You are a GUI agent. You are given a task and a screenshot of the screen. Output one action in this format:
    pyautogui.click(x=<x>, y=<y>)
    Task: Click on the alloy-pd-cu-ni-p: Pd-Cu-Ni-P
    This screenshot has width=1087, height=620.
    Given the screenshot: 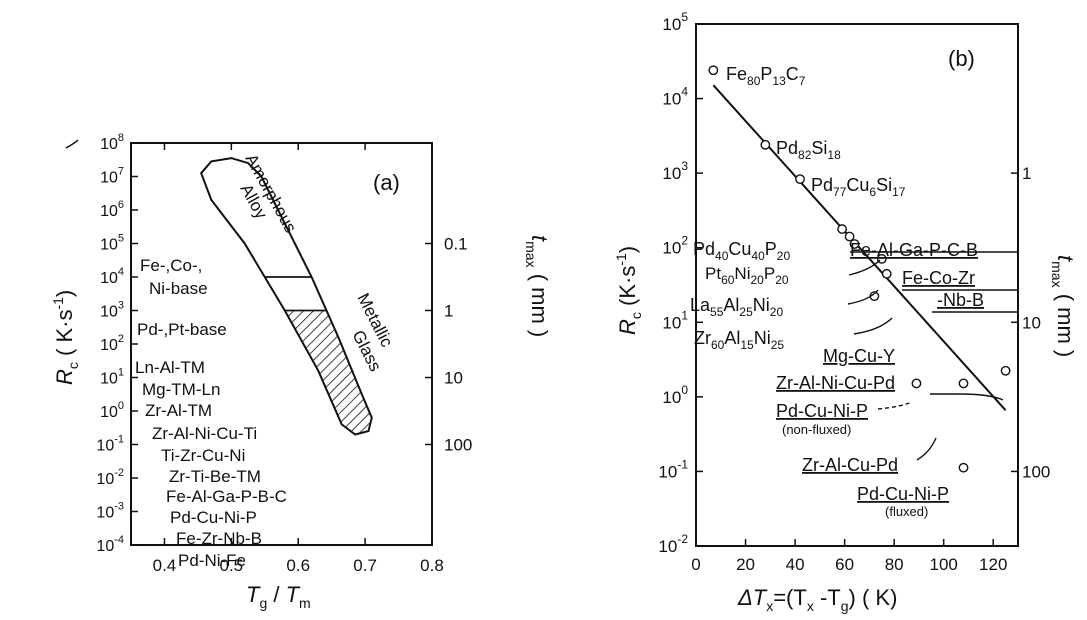 What is the action you would take?
    pyautogui.click(x=213, y=517)
    